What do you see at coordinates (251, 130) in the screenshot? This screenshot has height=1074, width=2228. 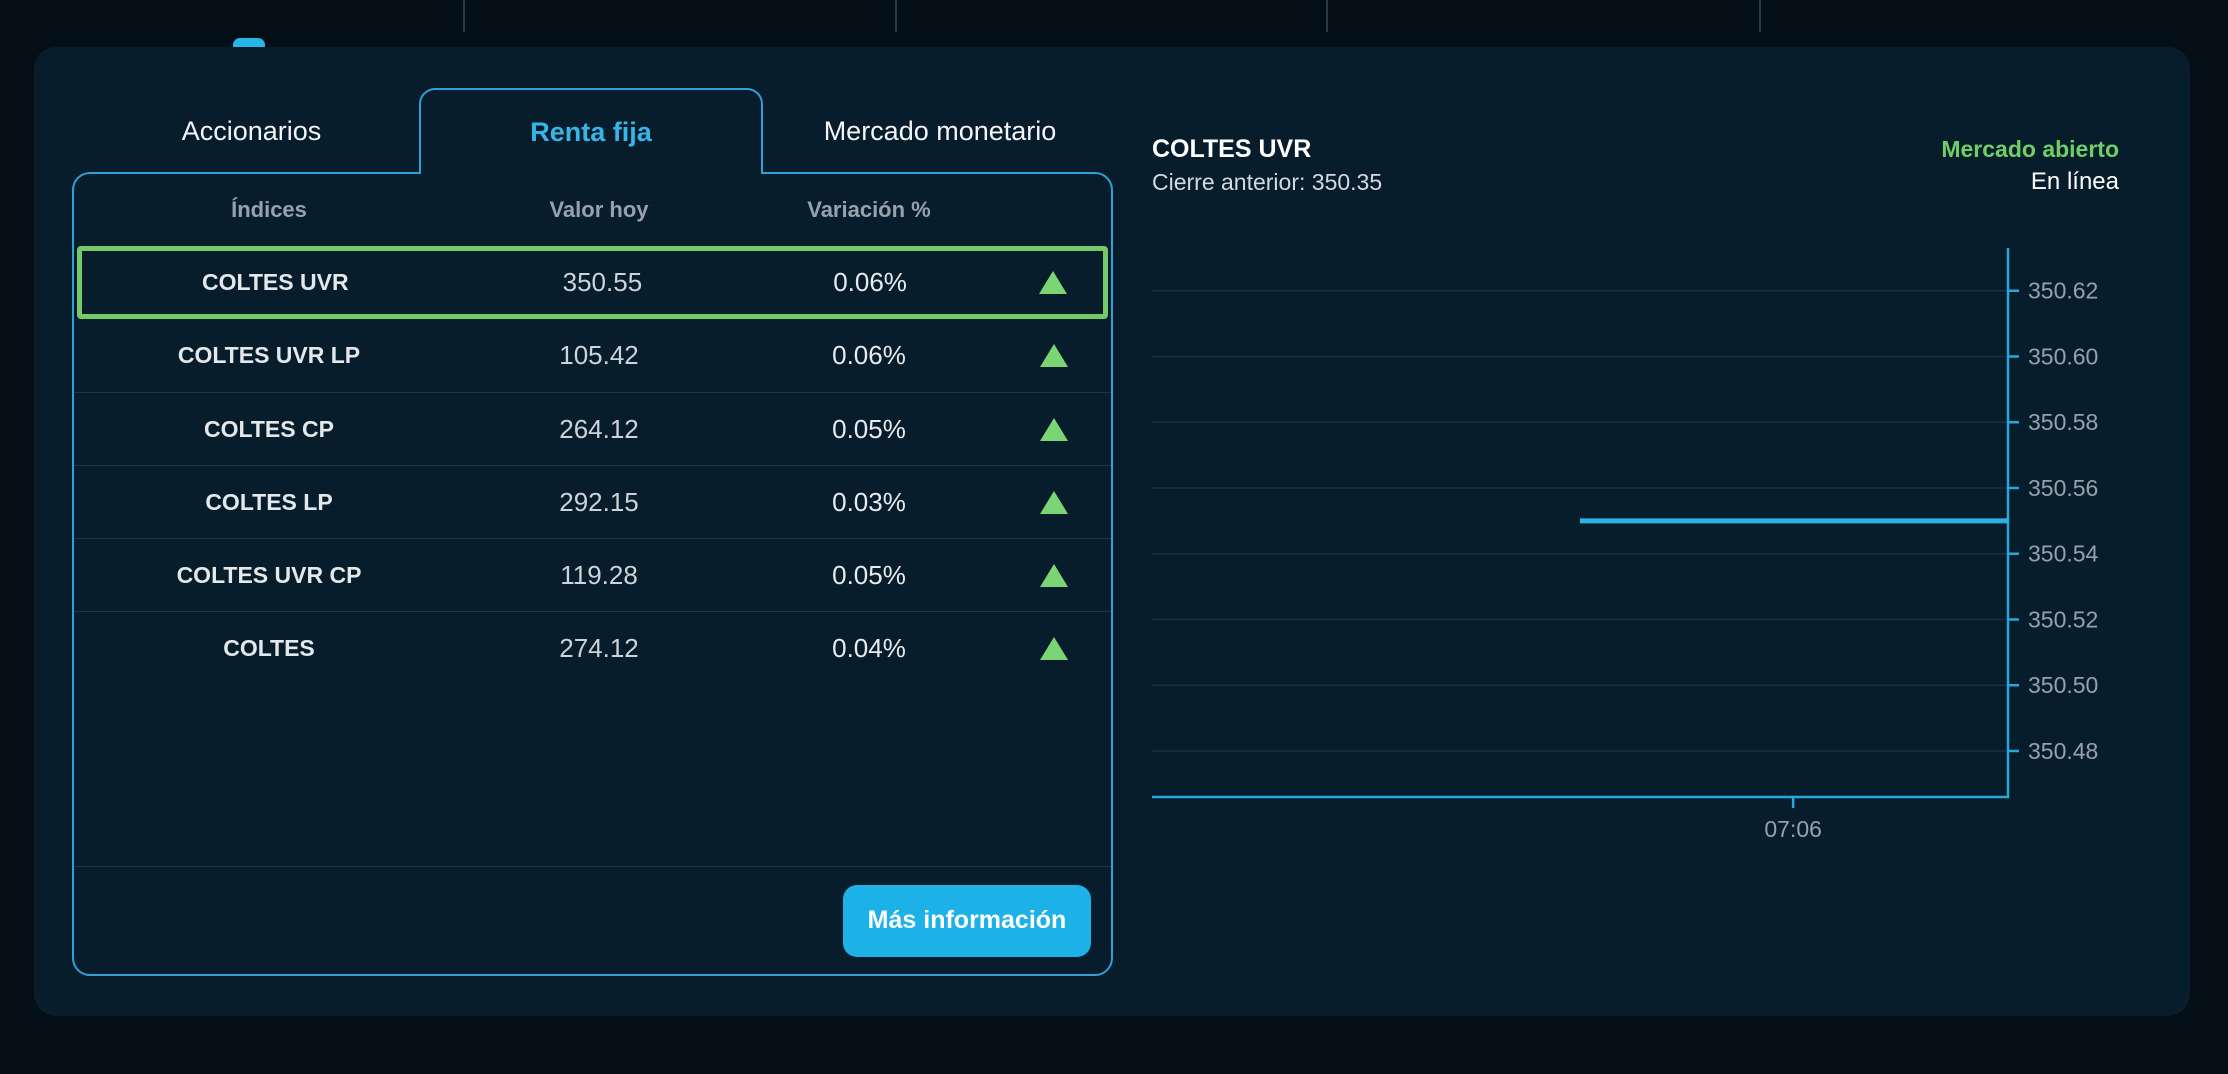 I see `tab-accionarios: Accionarios` at bounding box center [251, 130].